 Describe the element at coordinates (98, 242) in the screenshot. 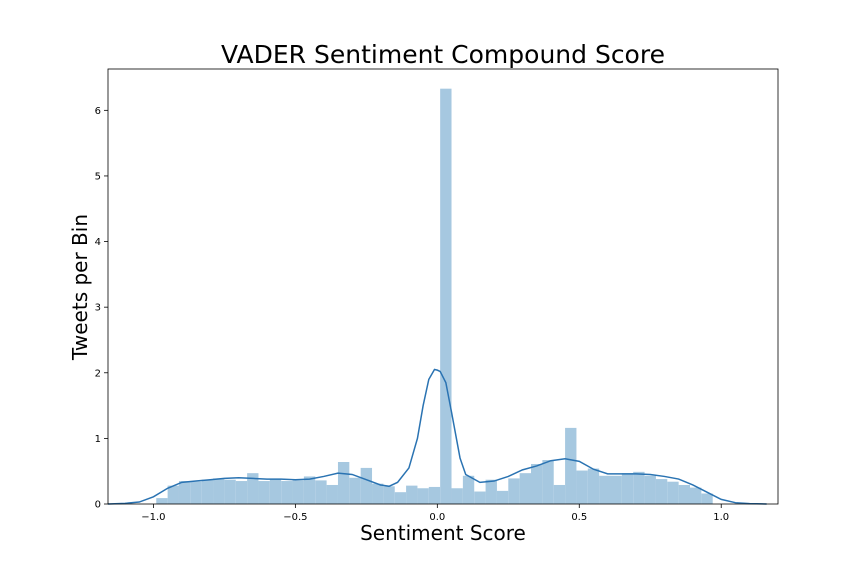

I see `y-tick-label: 4` at that location.